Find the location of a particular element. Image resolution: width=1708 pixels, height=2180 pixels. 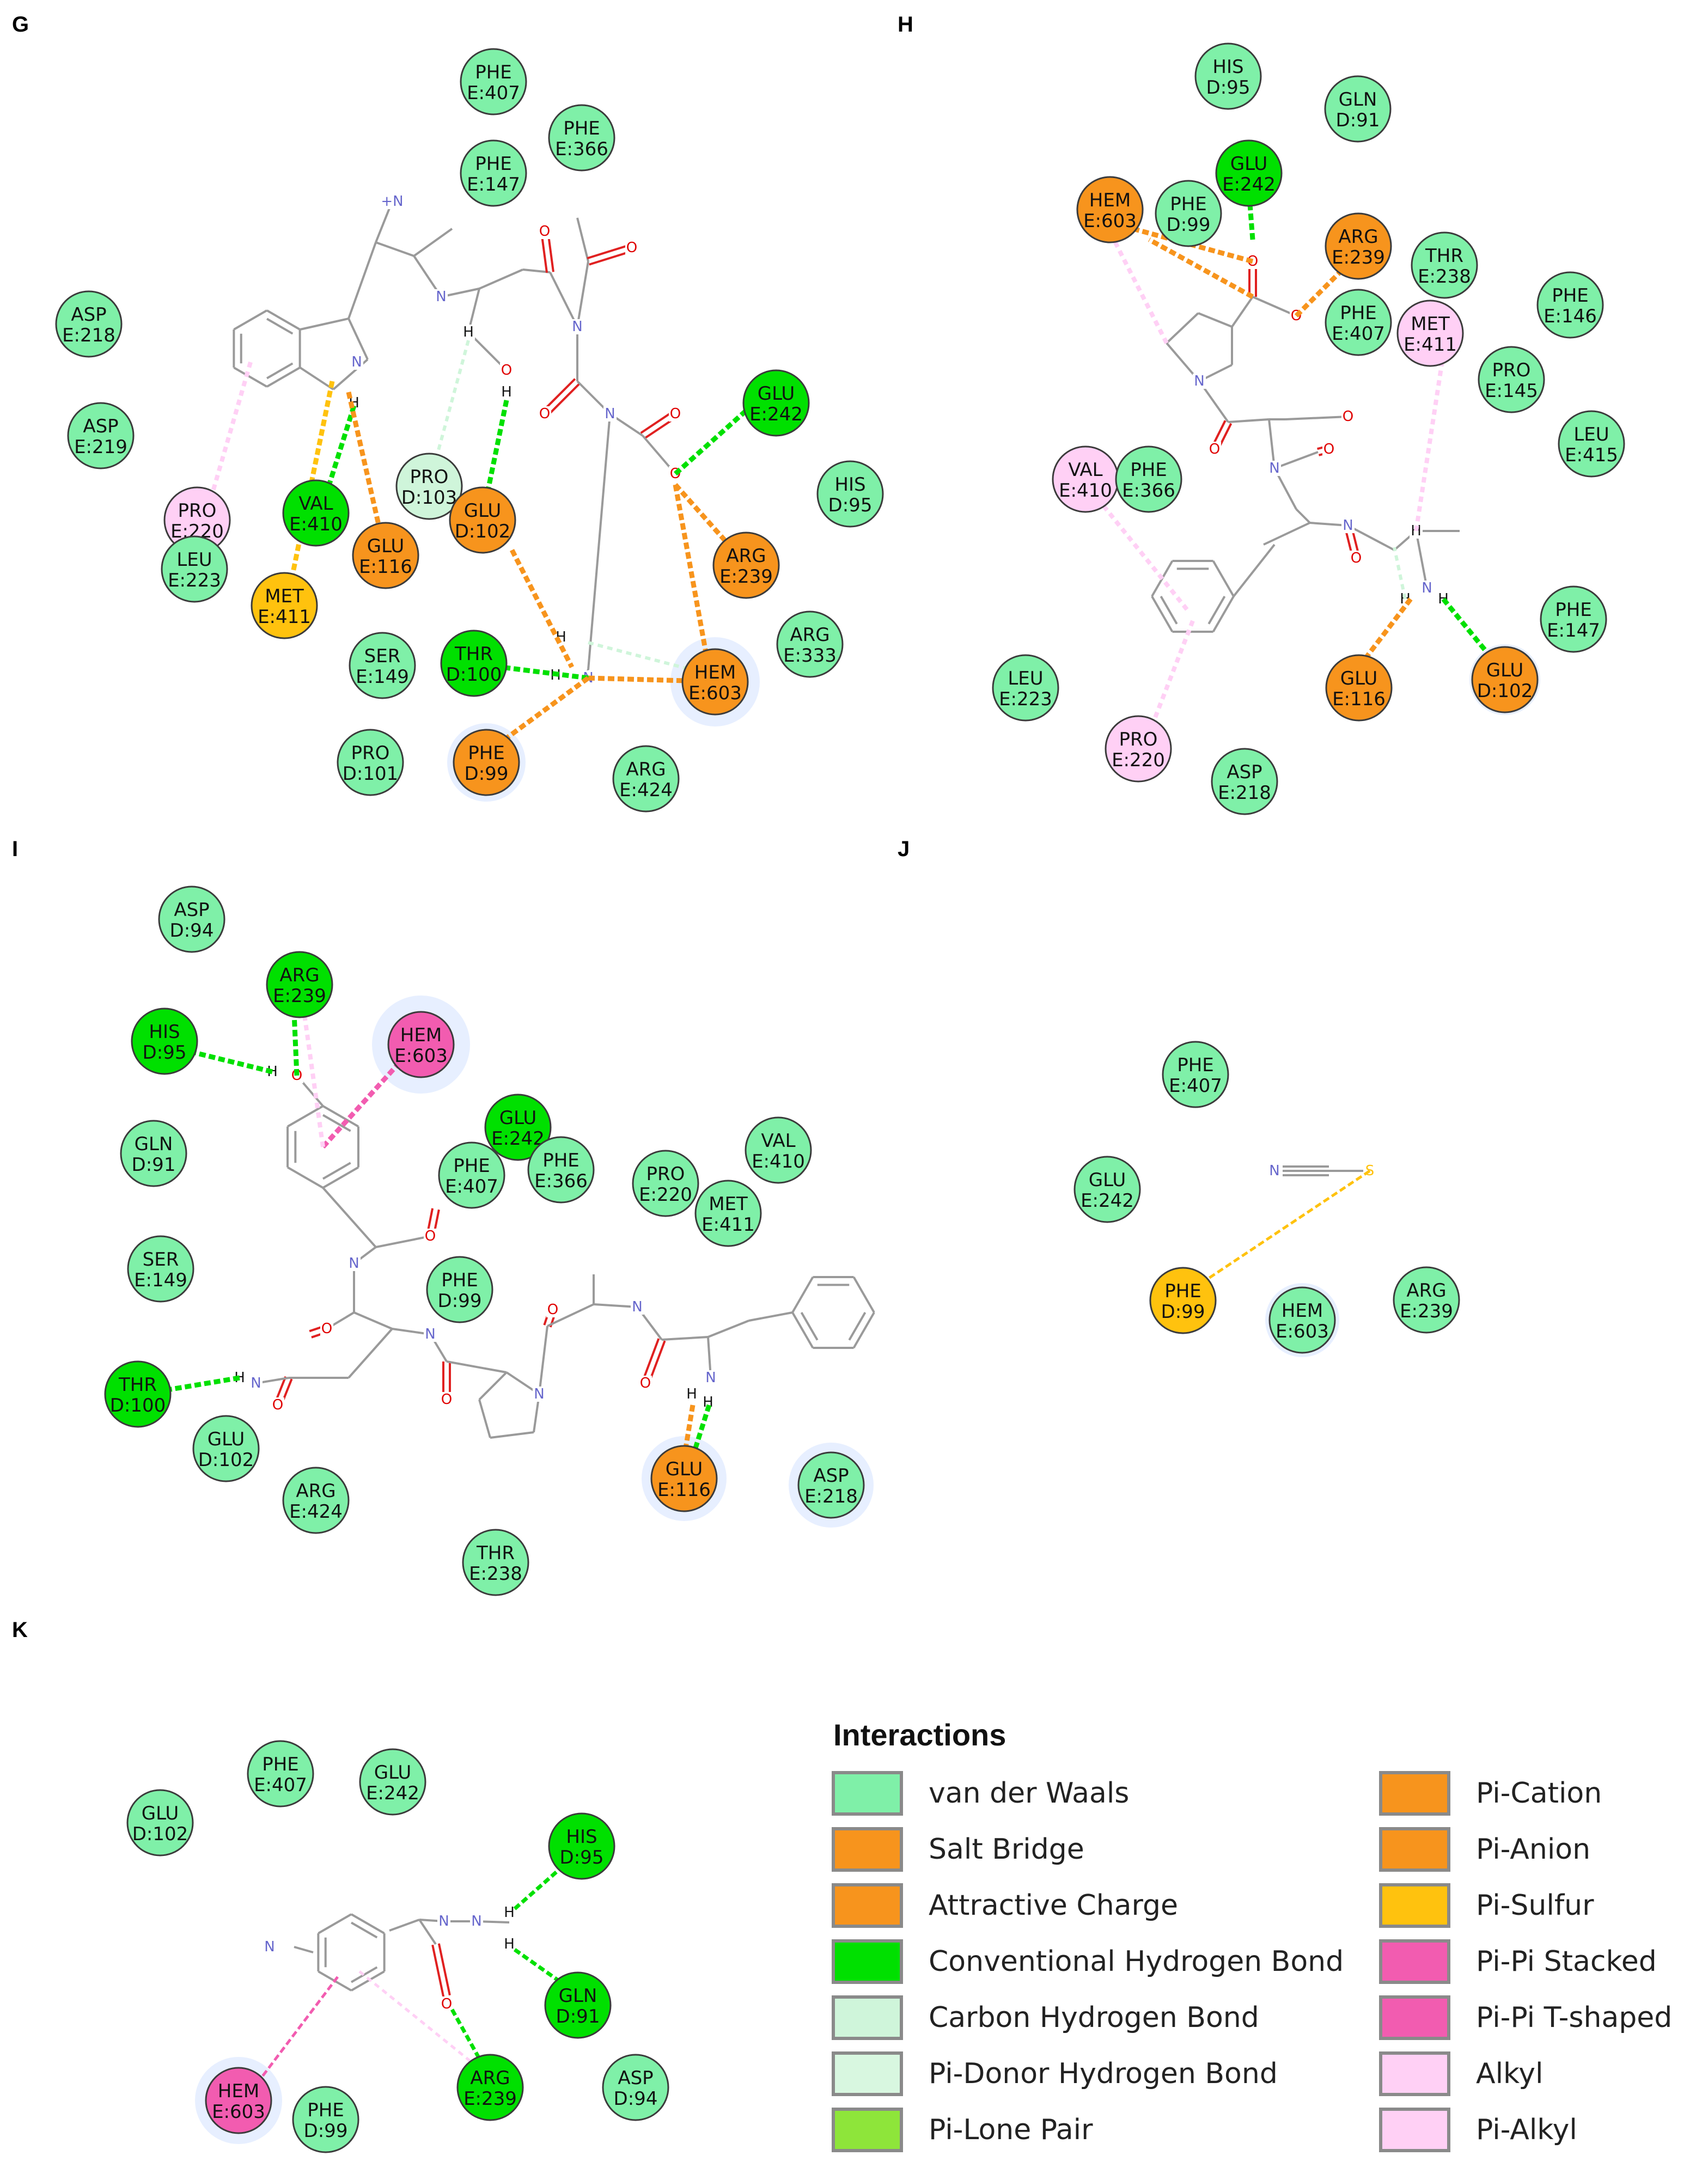

residue-id: D:91 is located at coordinates (154, 1165).